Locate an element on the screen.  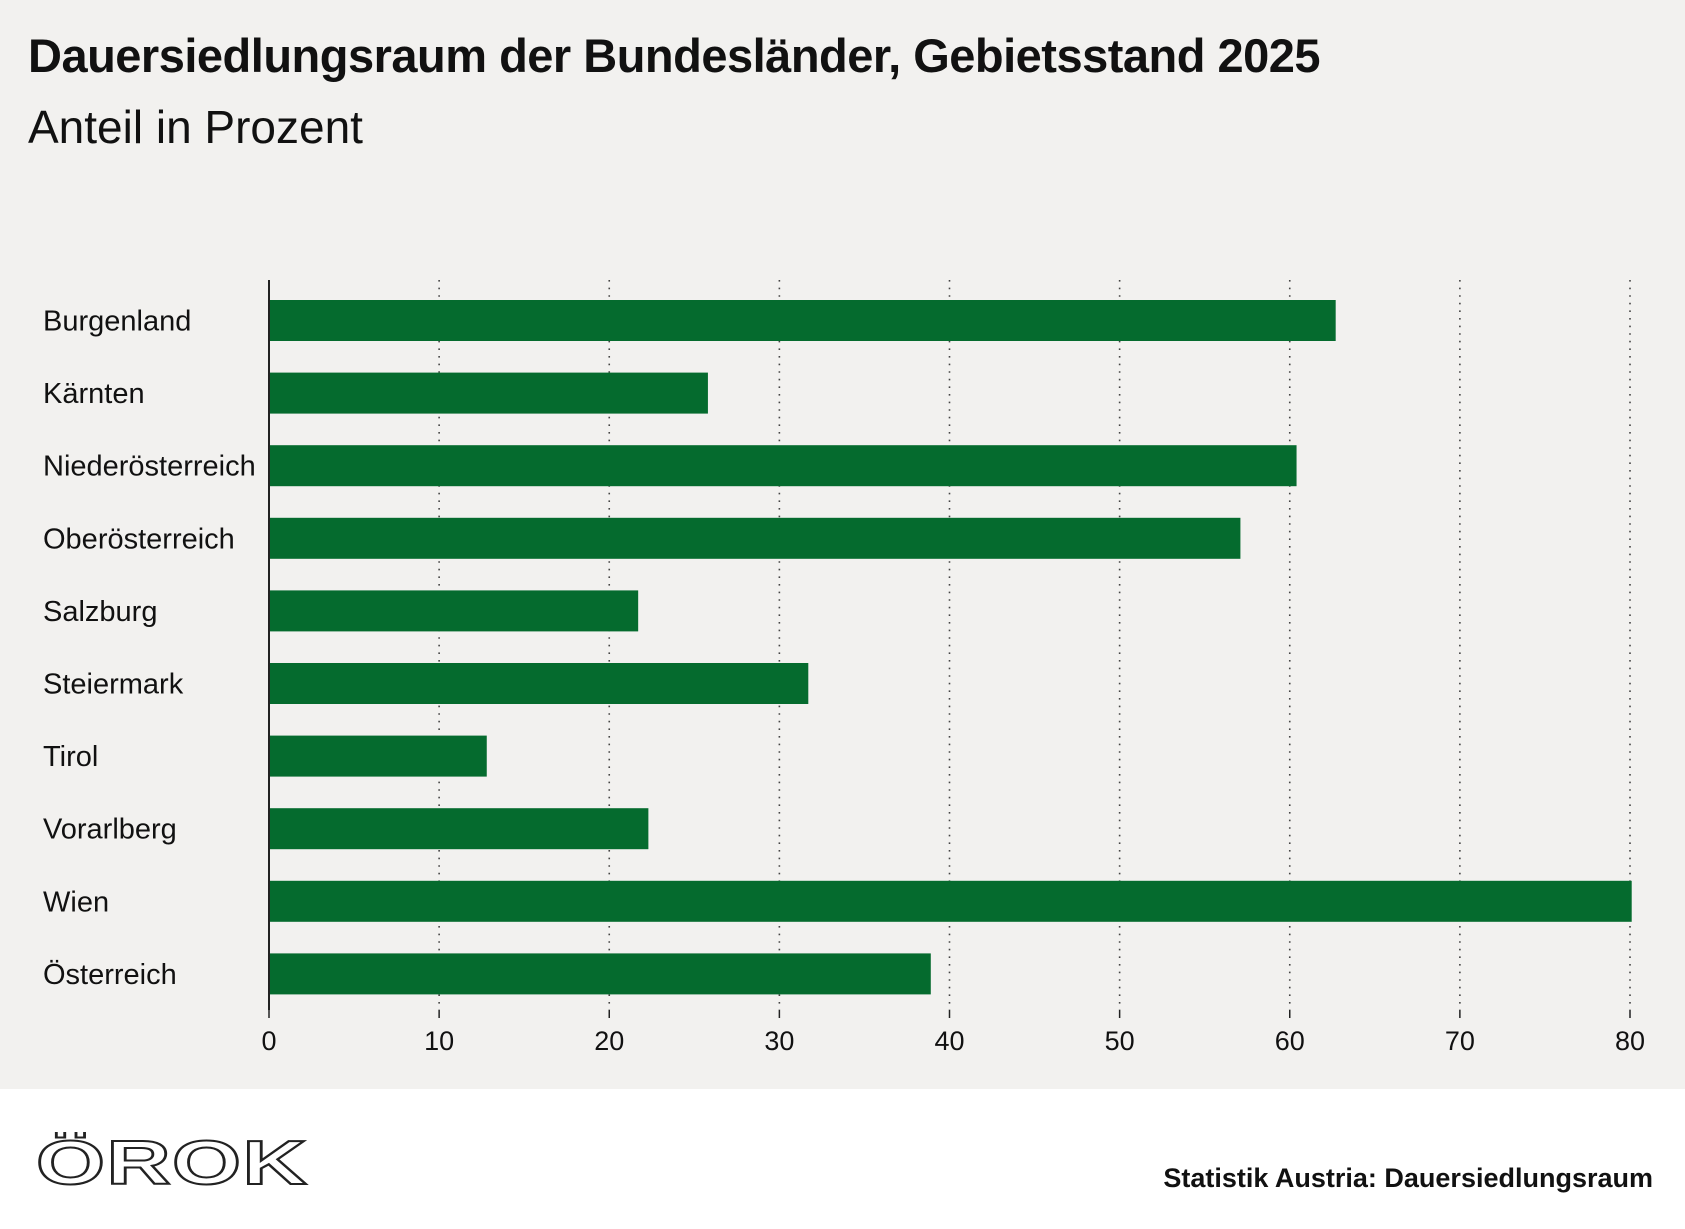
category-label: Niederösterreich is located at coordinates (149, 467).